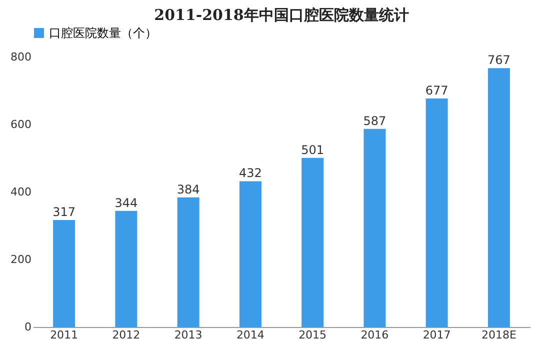 The image size is (540, 346). What do you see at coordinates (126, 335) in the screenshot?
I see `x-tick-label: 2012` at bounding box center [126, 335].